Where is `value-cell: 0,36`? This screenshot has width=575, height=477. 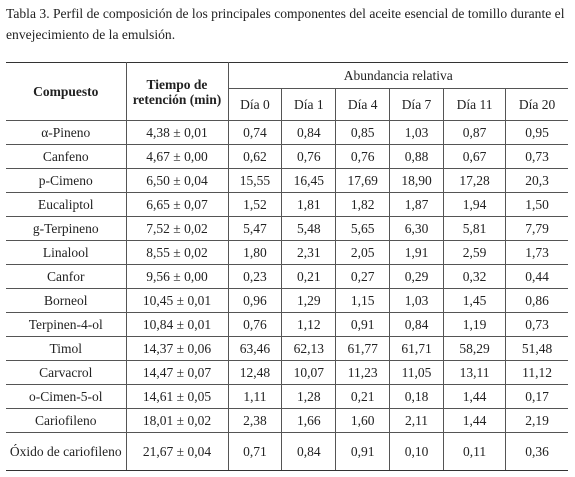
value-cell: 0,36 is located at coordinates (536, 451).